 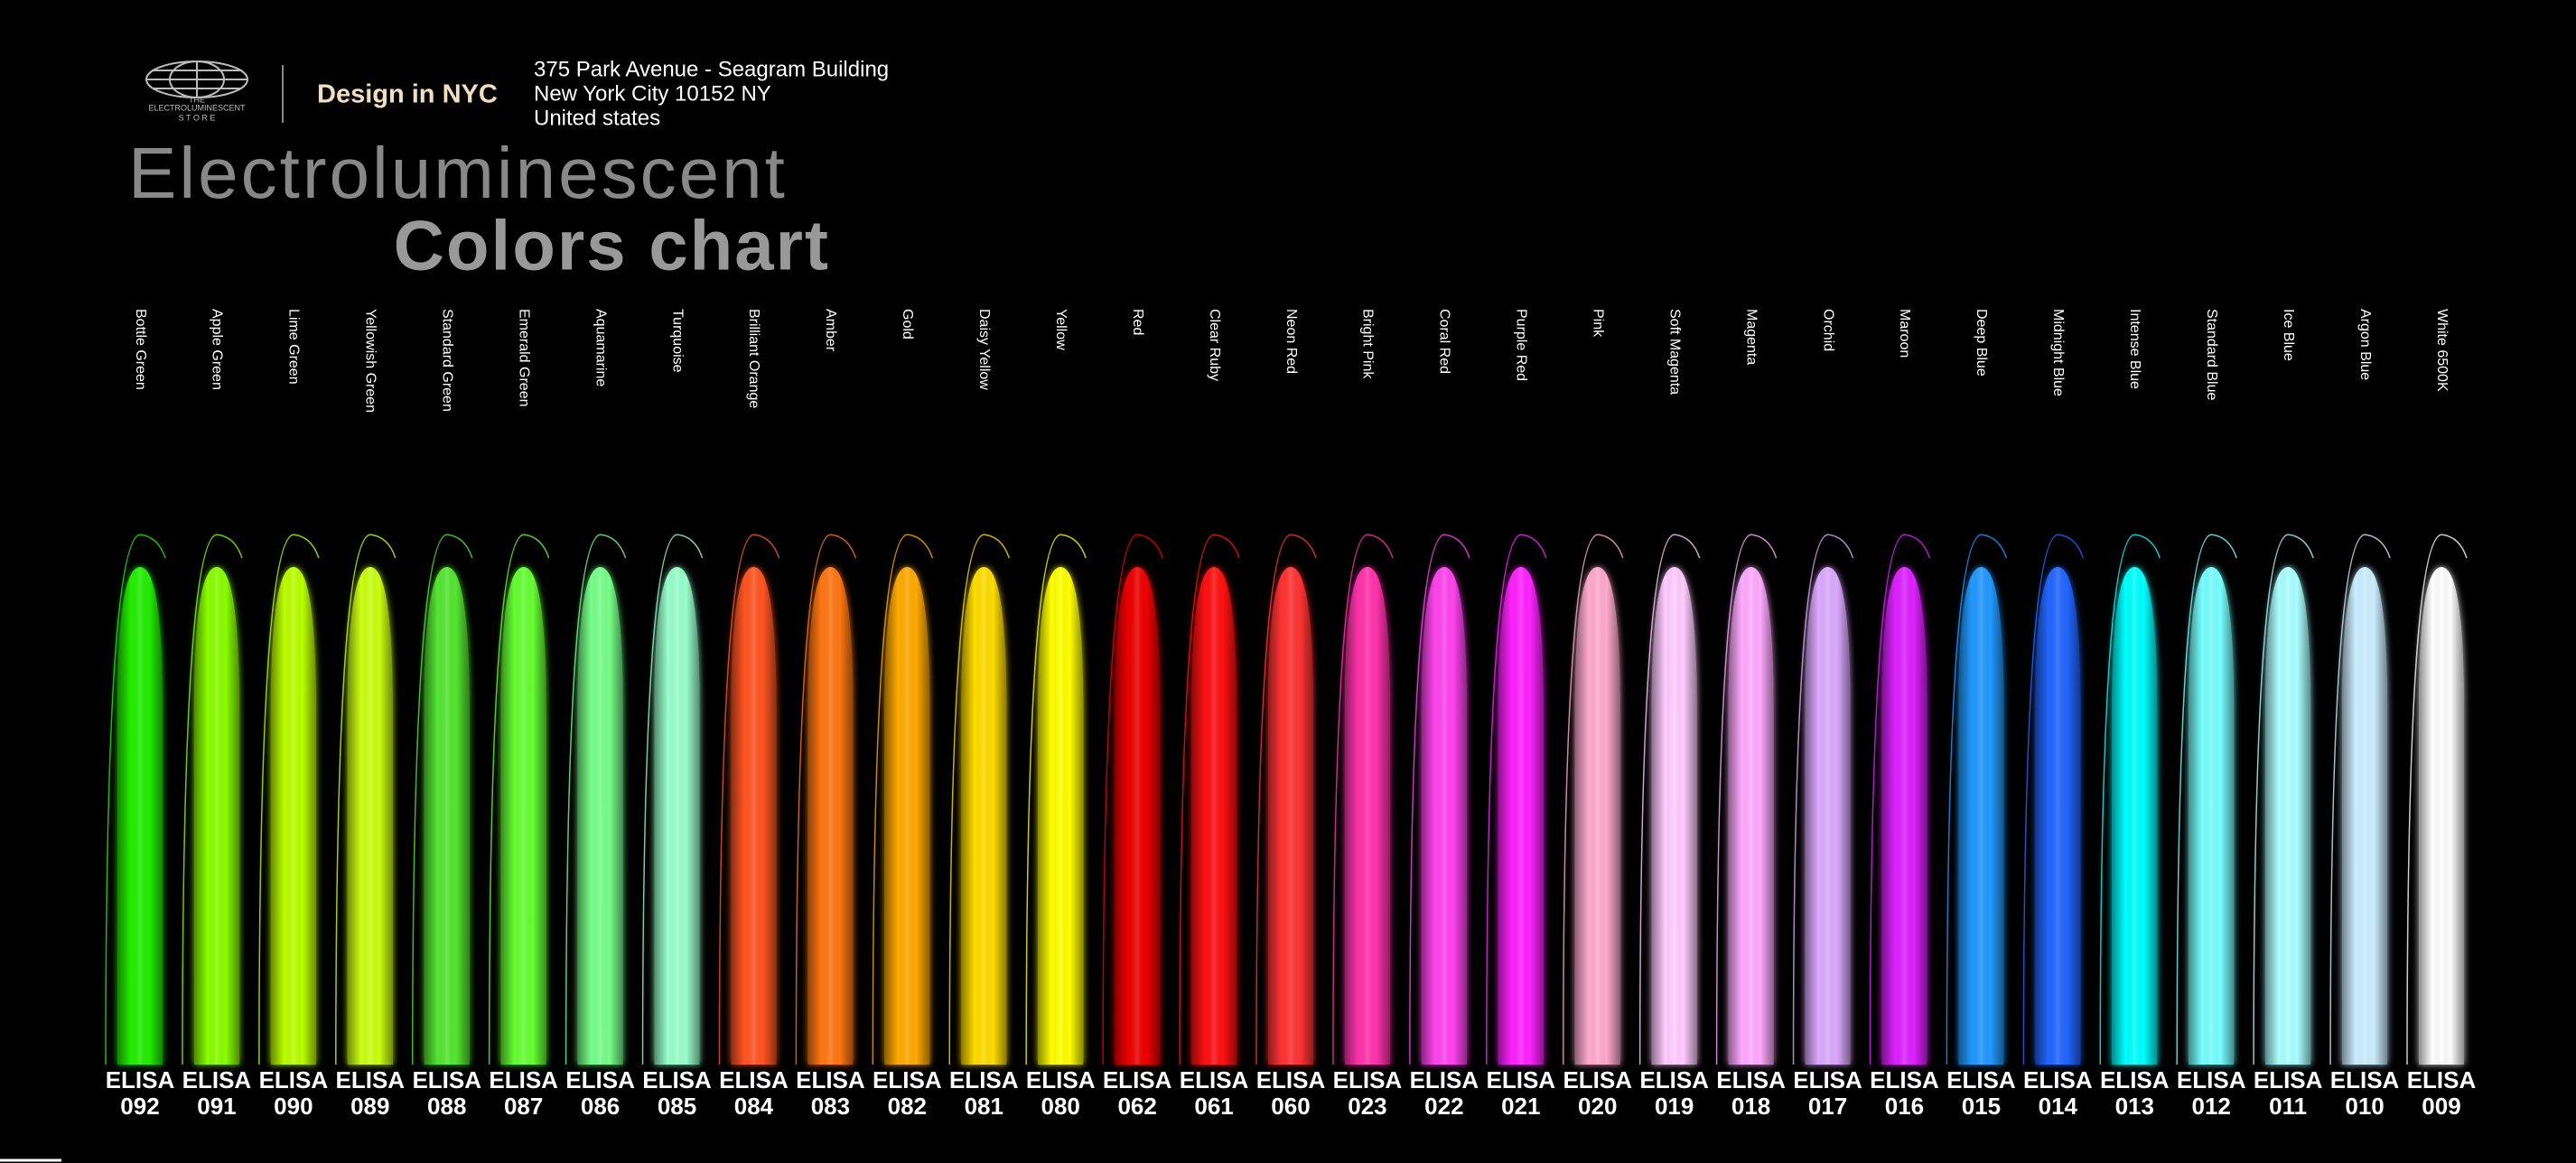 What do you see at coordinates (197, 117) in the screenshot?
I see `logo-text: S T O R E` at bounding box center [197, 117].